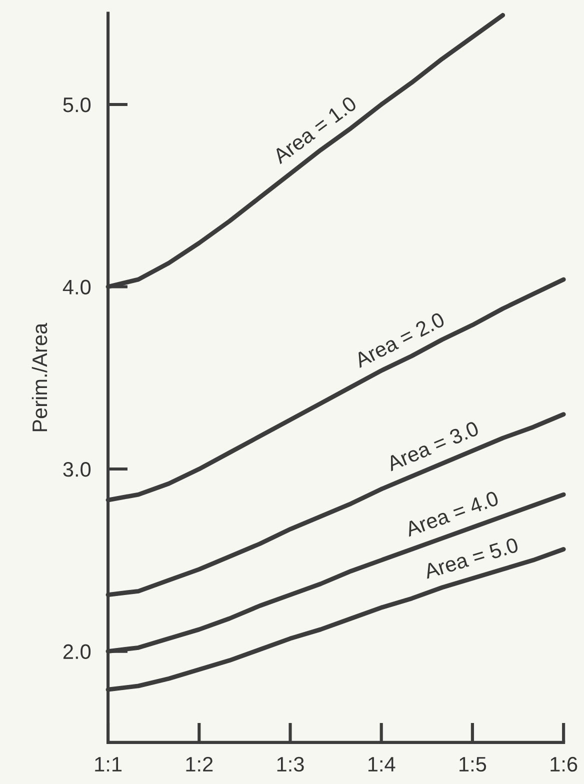  What do you see at coordinates (382, 764) in the screenshot?
I see `x-tick-label: 1:4` at bounding box center [382, 764].